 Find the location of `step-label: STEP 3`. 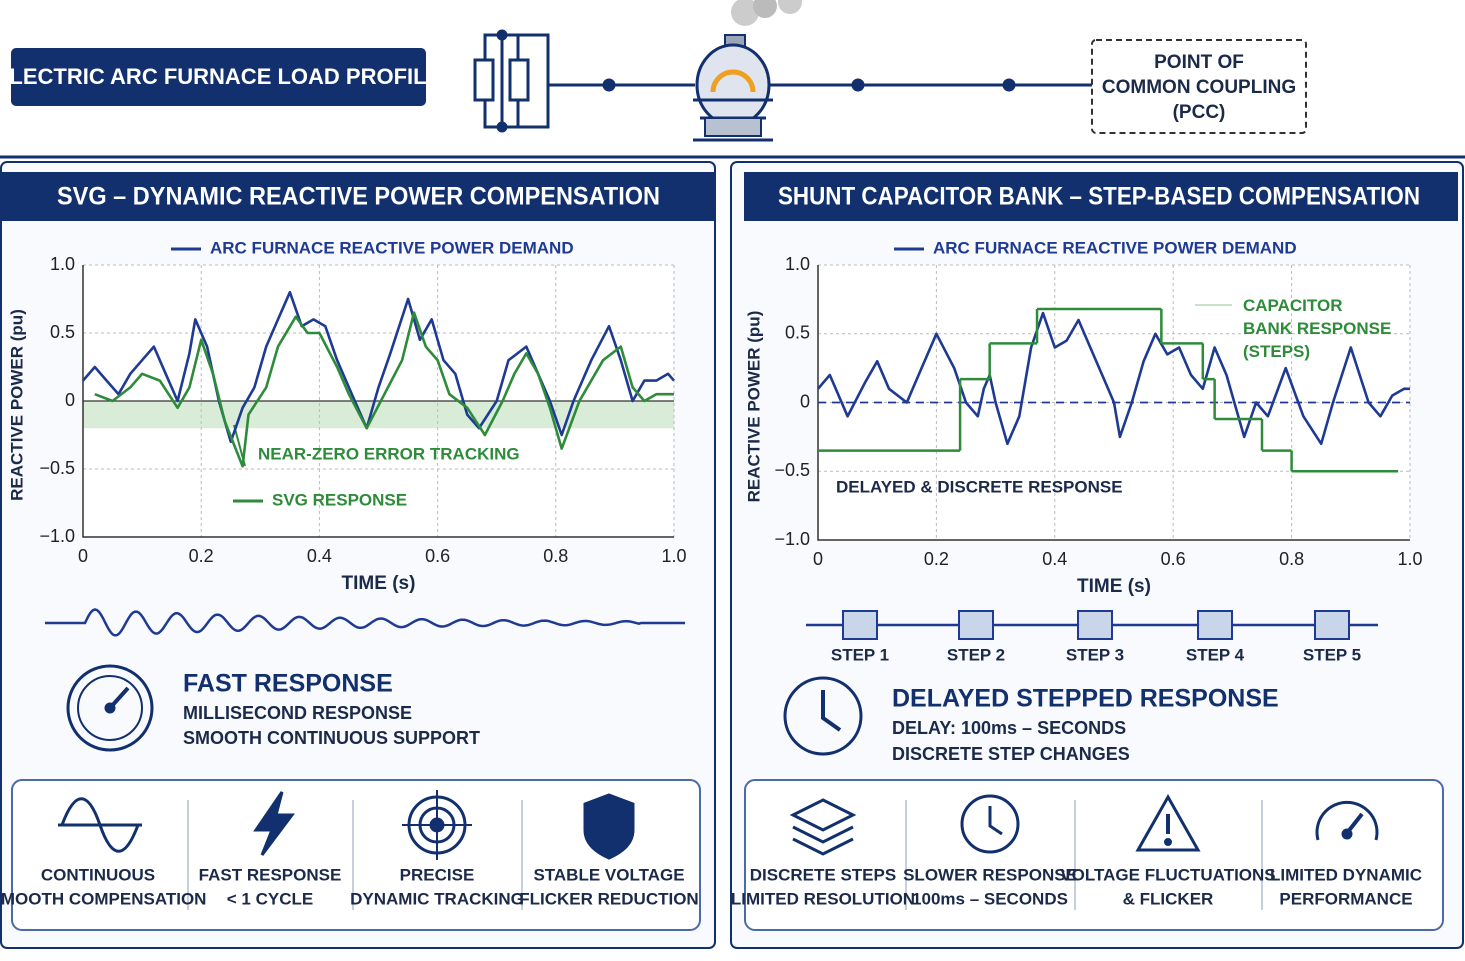

step-label: STEP 3 is located at coordinates (1095, 654).